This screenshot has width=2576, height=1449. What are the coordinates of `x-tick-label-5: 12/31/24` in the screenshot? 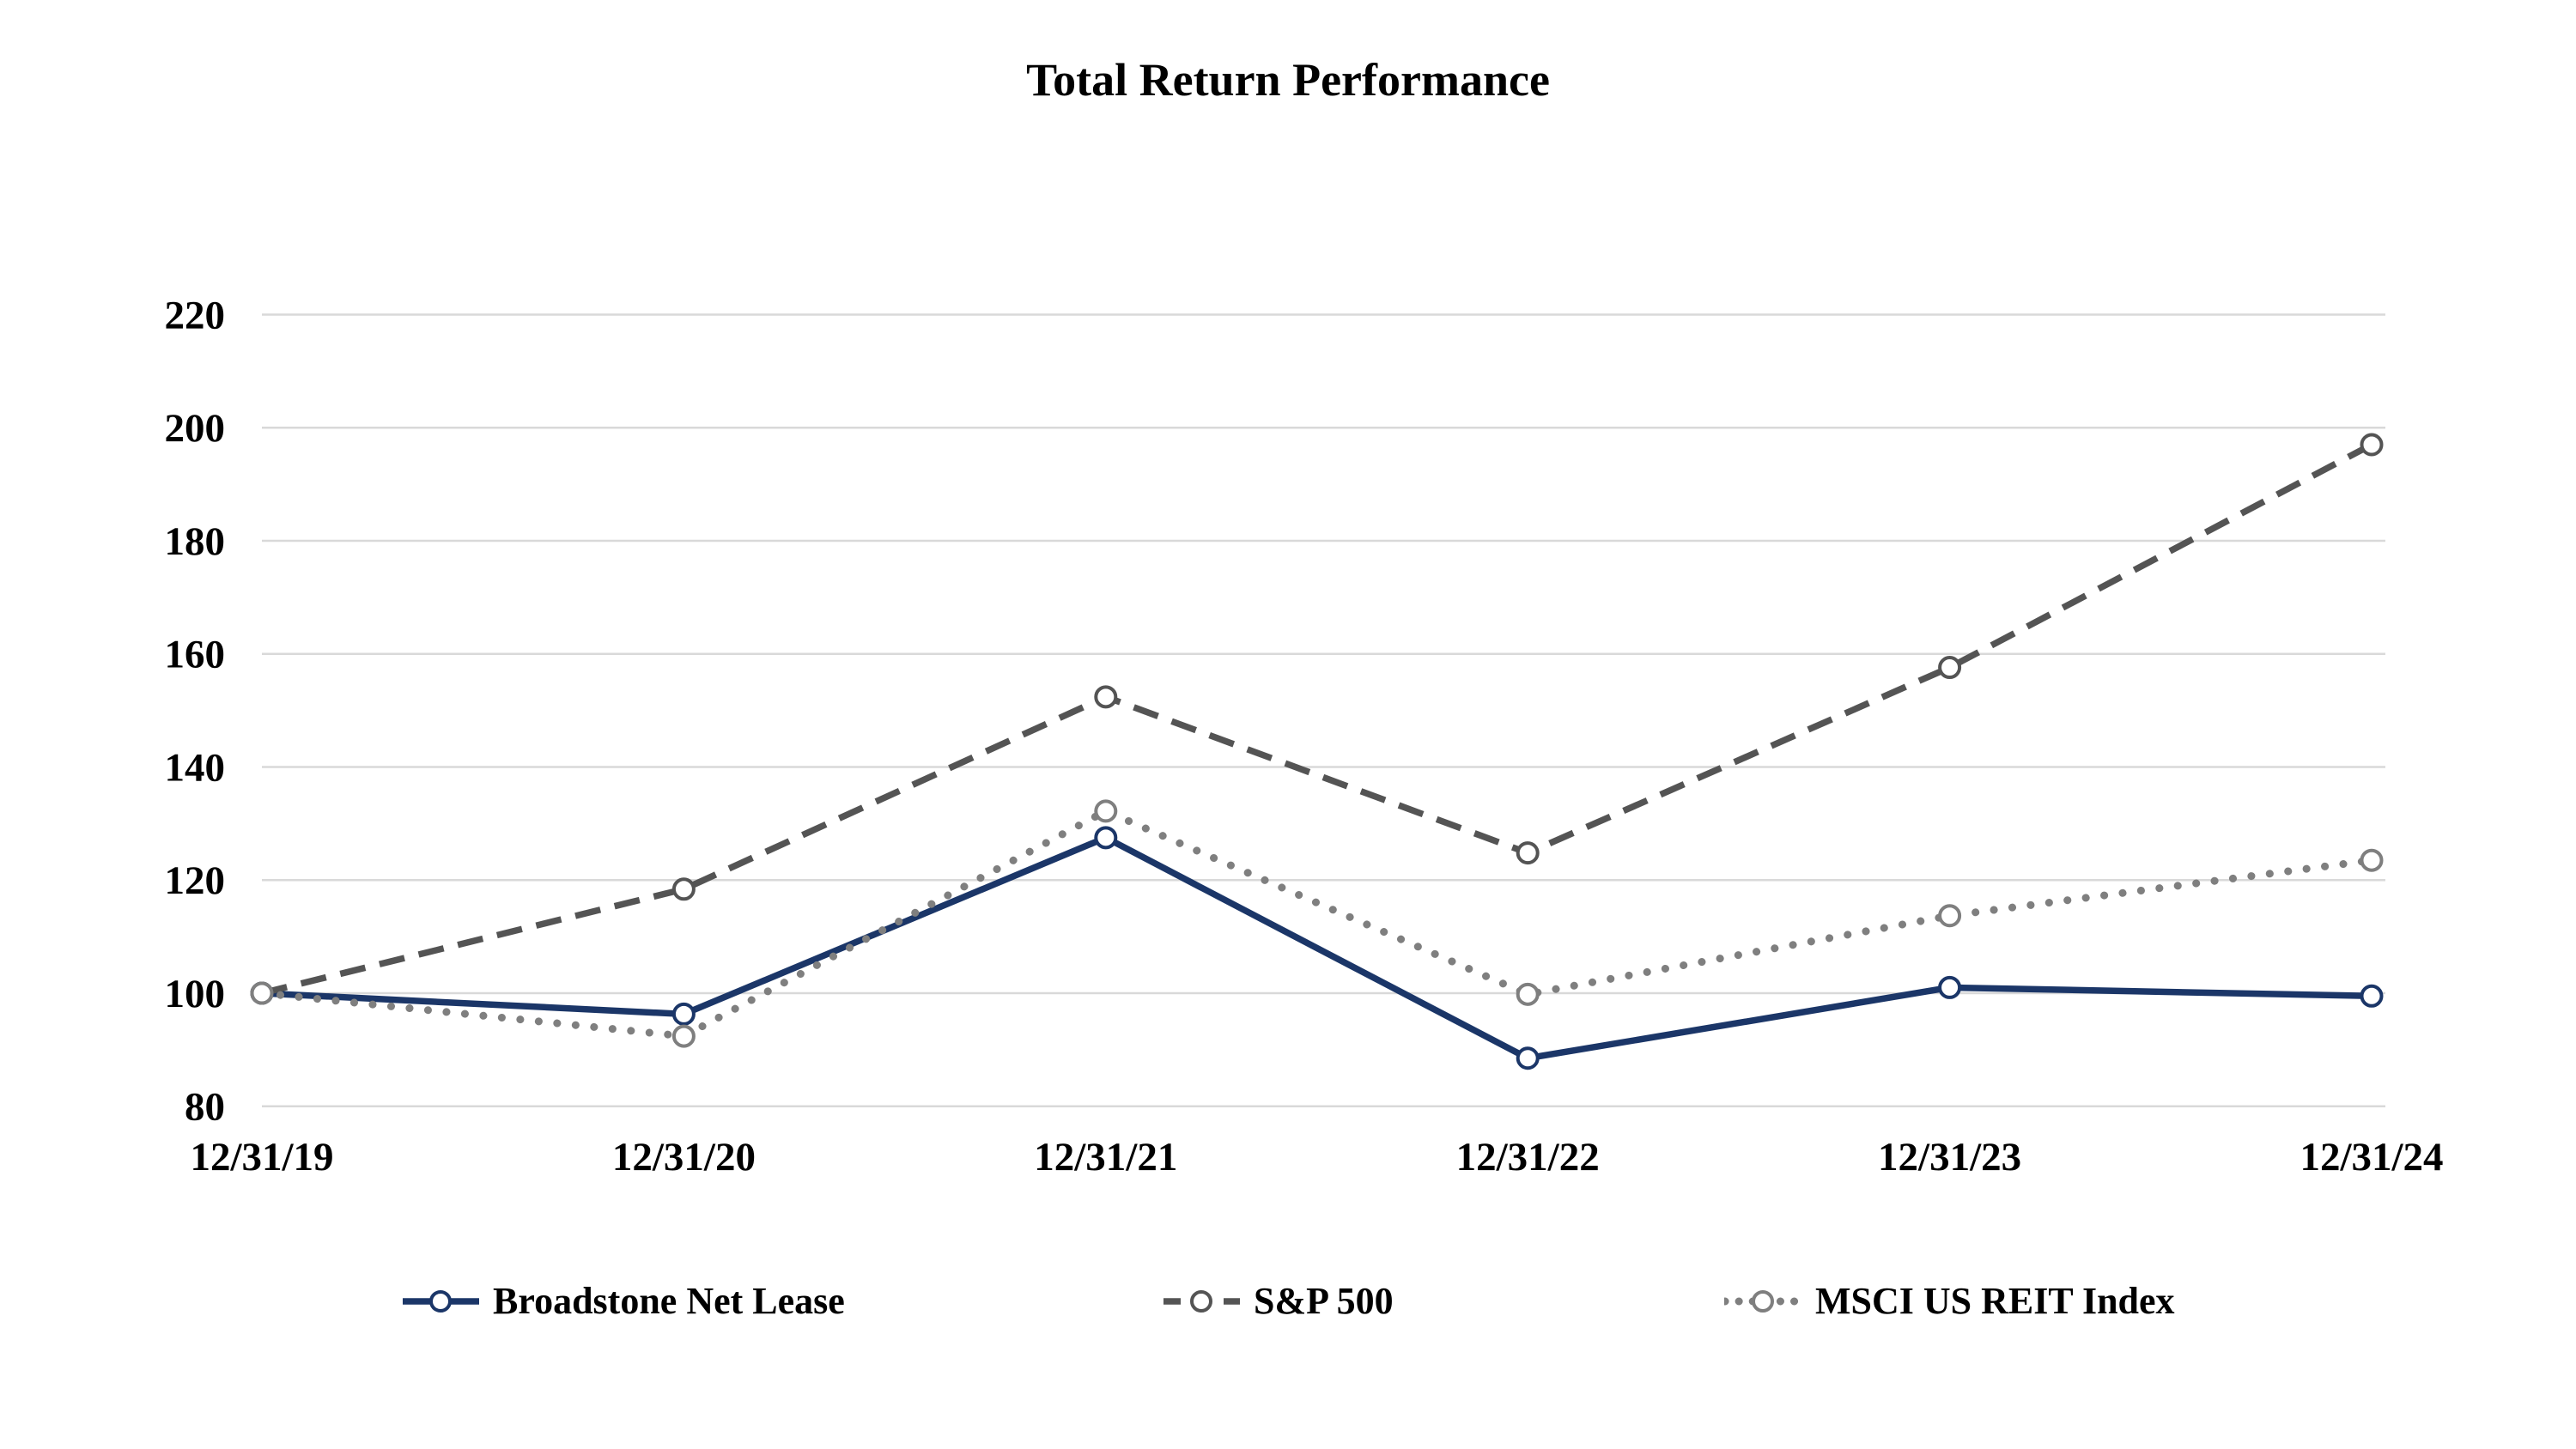 It's located at (2371, 1157).